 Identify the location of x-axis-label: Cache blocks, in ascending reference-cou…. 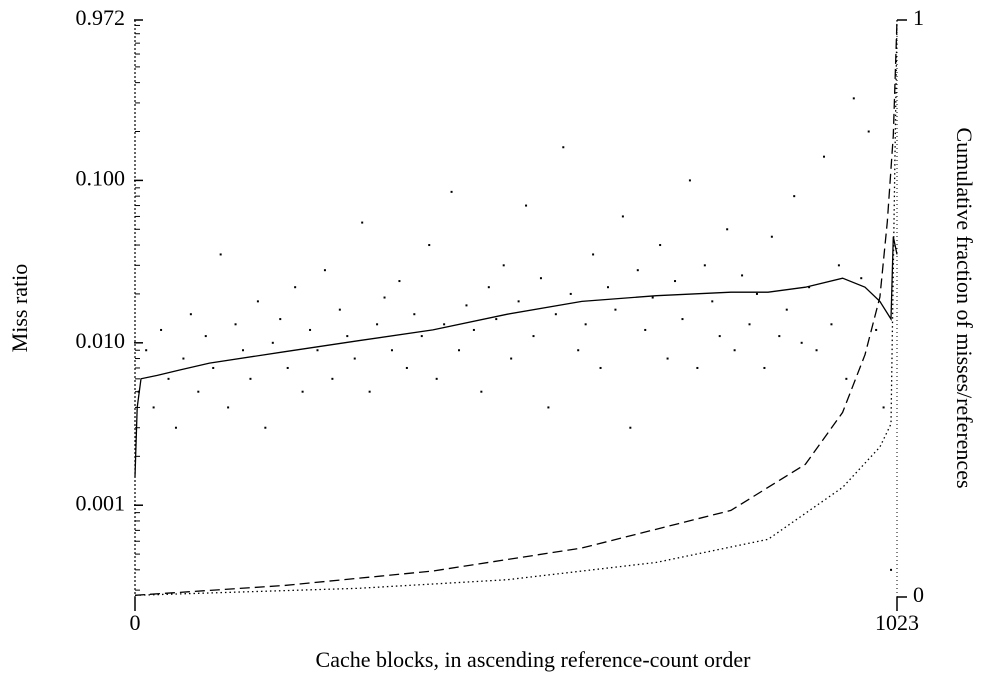
(534, 659).